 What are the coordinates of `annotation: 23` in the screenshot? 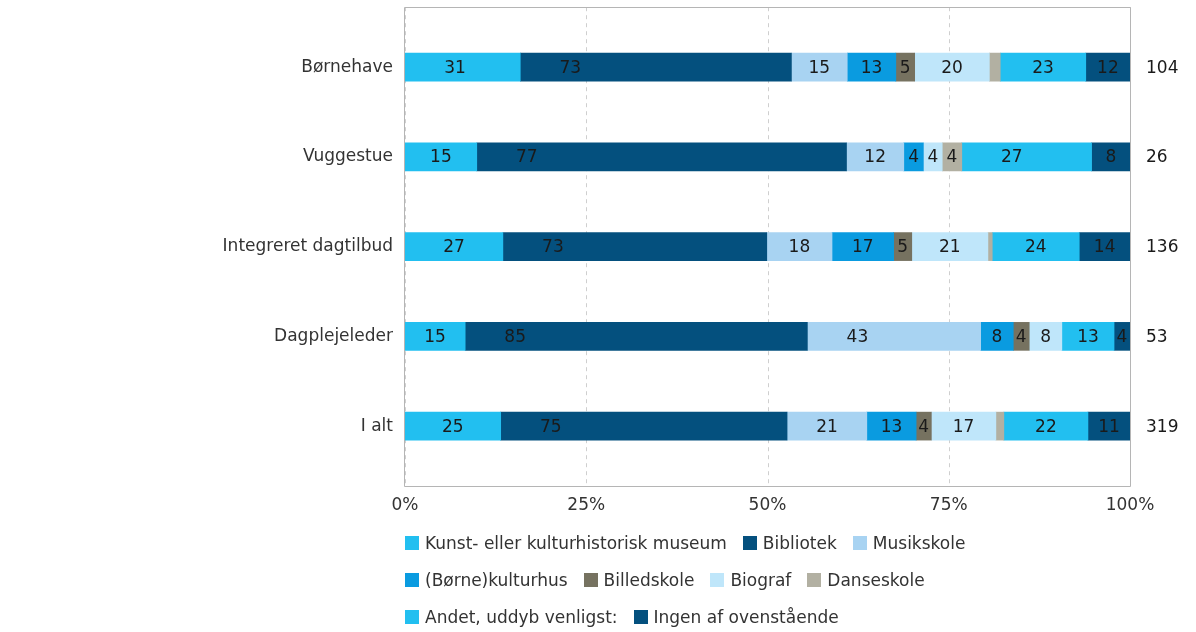 It's located at (1043, 66).